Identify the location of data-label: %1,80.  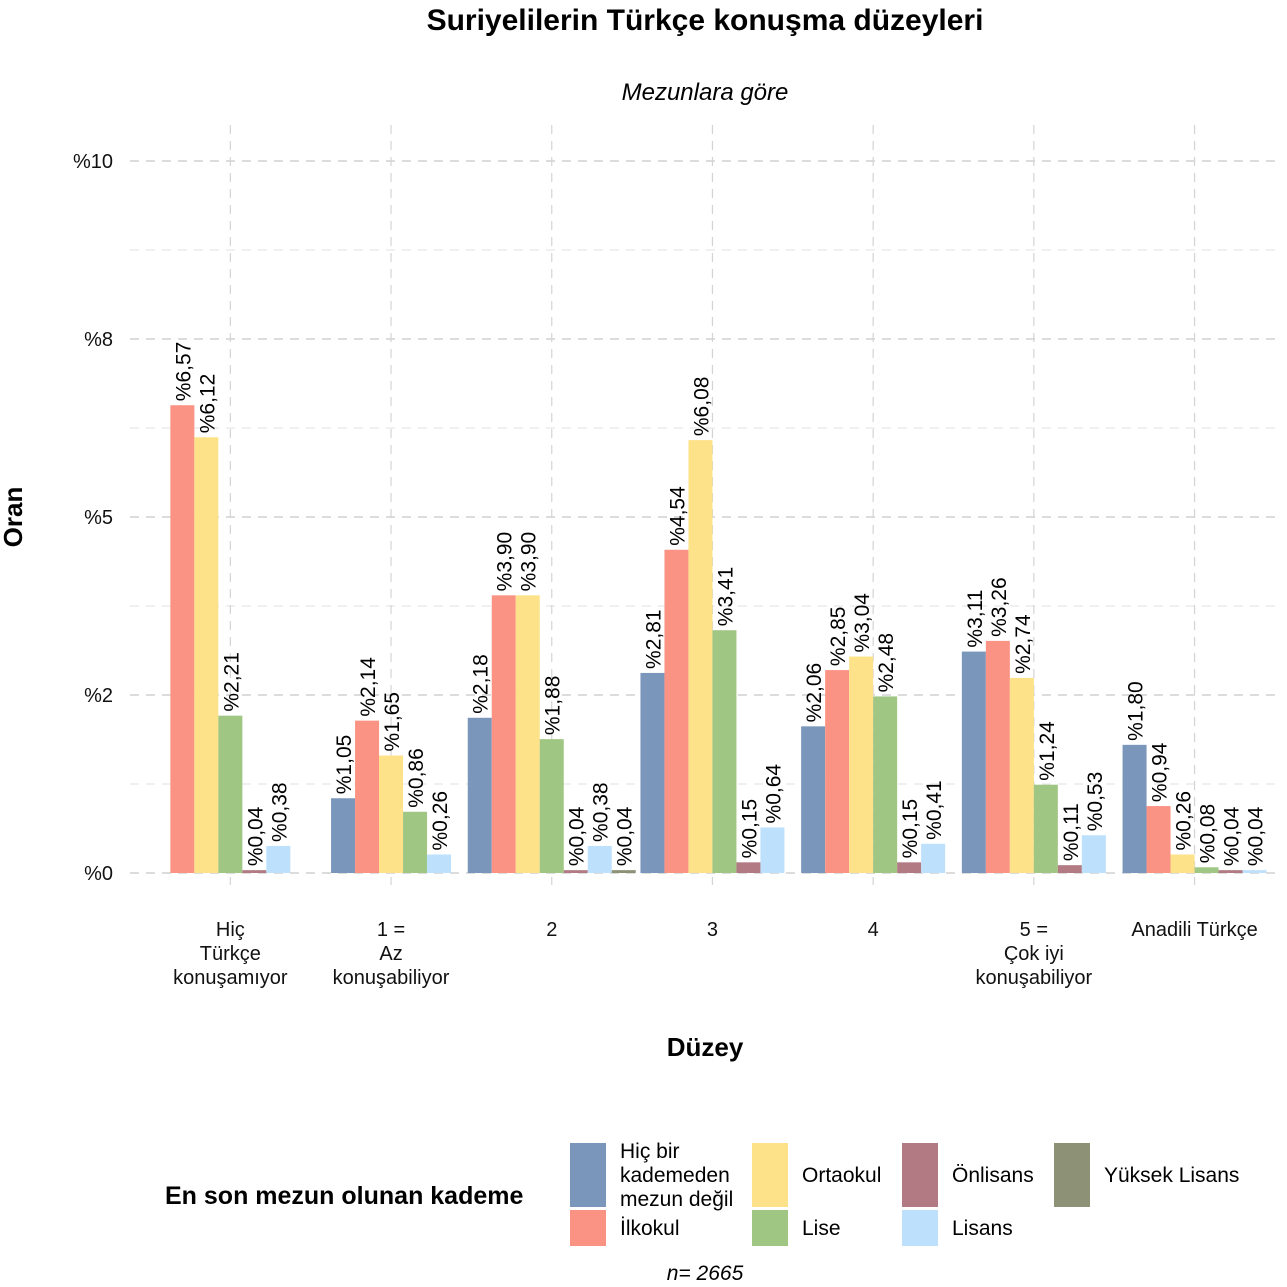
(1136, 711).